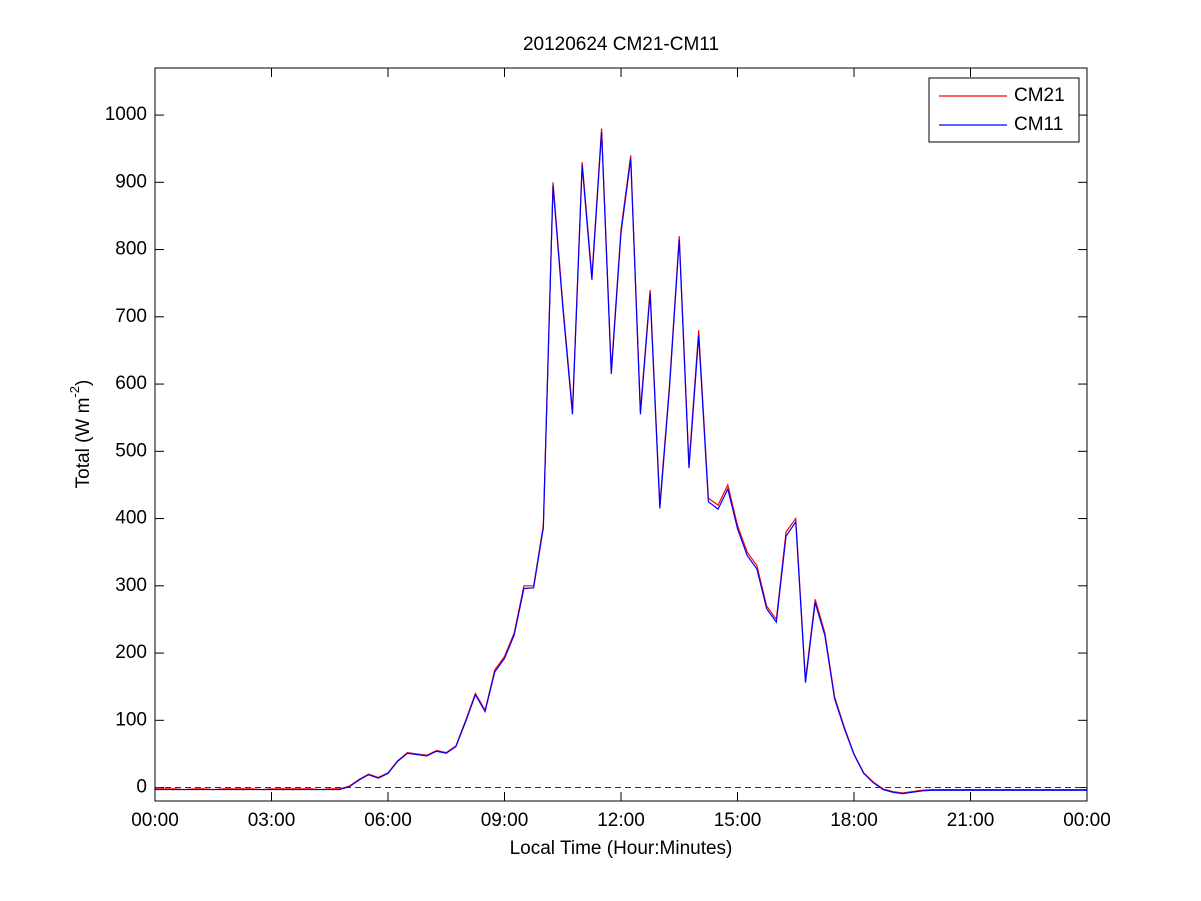  Describe the element at coordinates (621, 44) in the screenshot. I see `chart-title: 20120624 CM21-CM11` at that location.